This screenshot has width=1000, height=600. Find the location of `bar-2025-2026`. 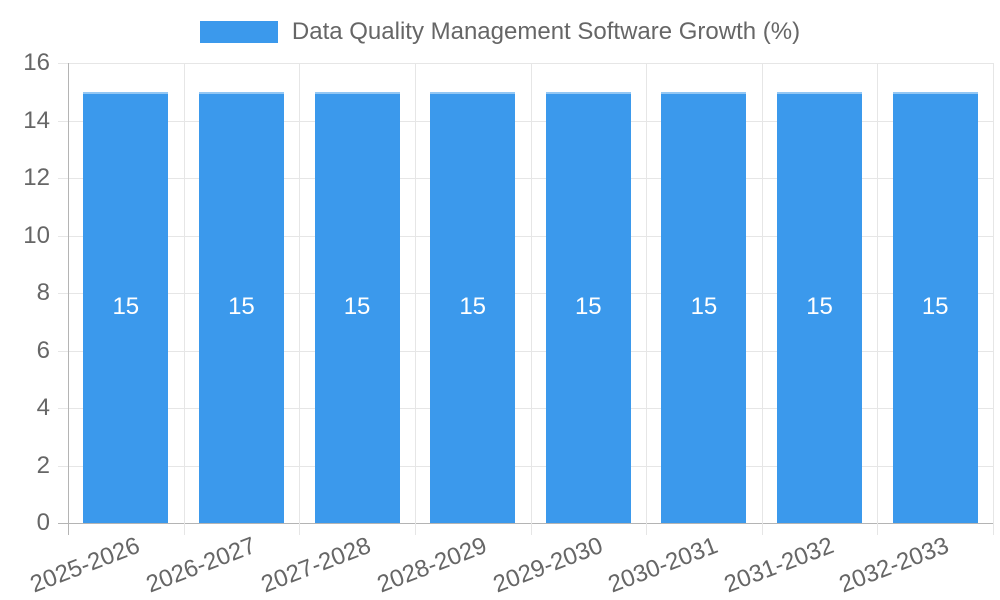

bar-2025-2026 is located at coordinates (126, 307).